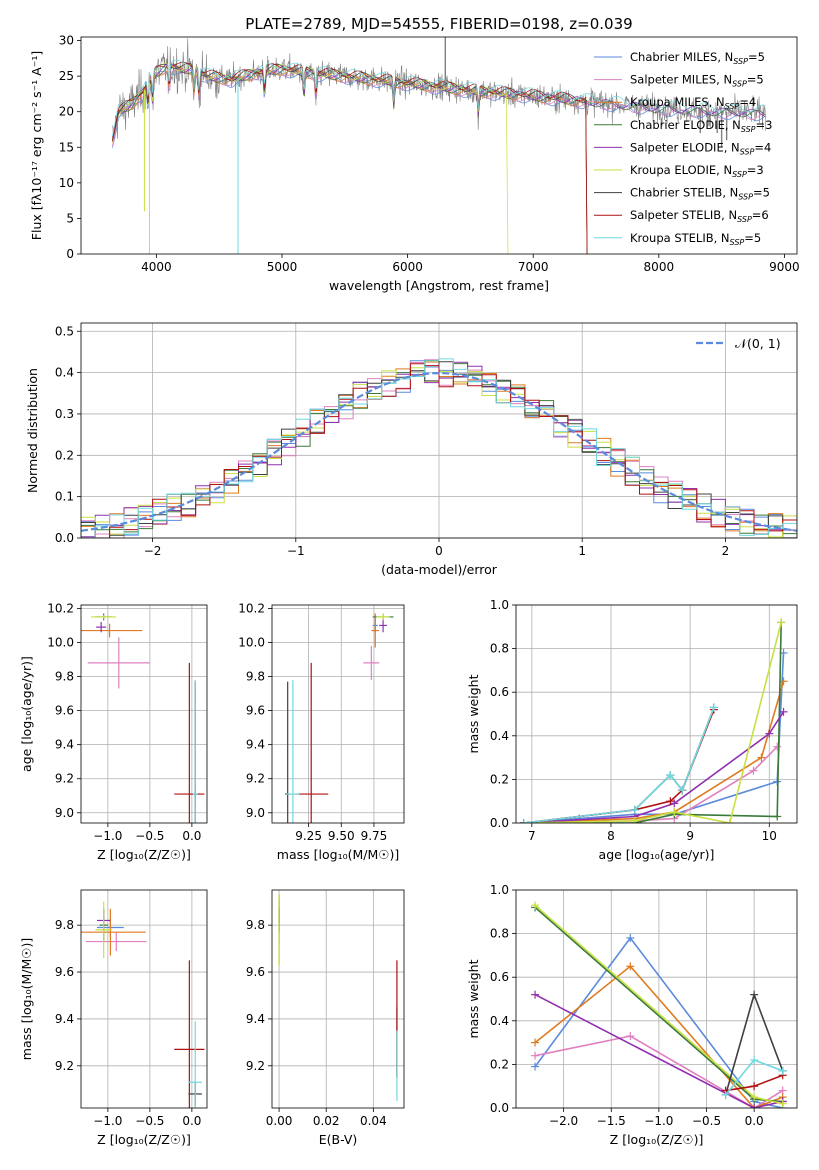 This screenshot has height=1170, width=819. Describe the element at coordinates (26, 714) in the screenshot. I see `y-axis-label: age [log₁₀(age/yr)]` at that location.